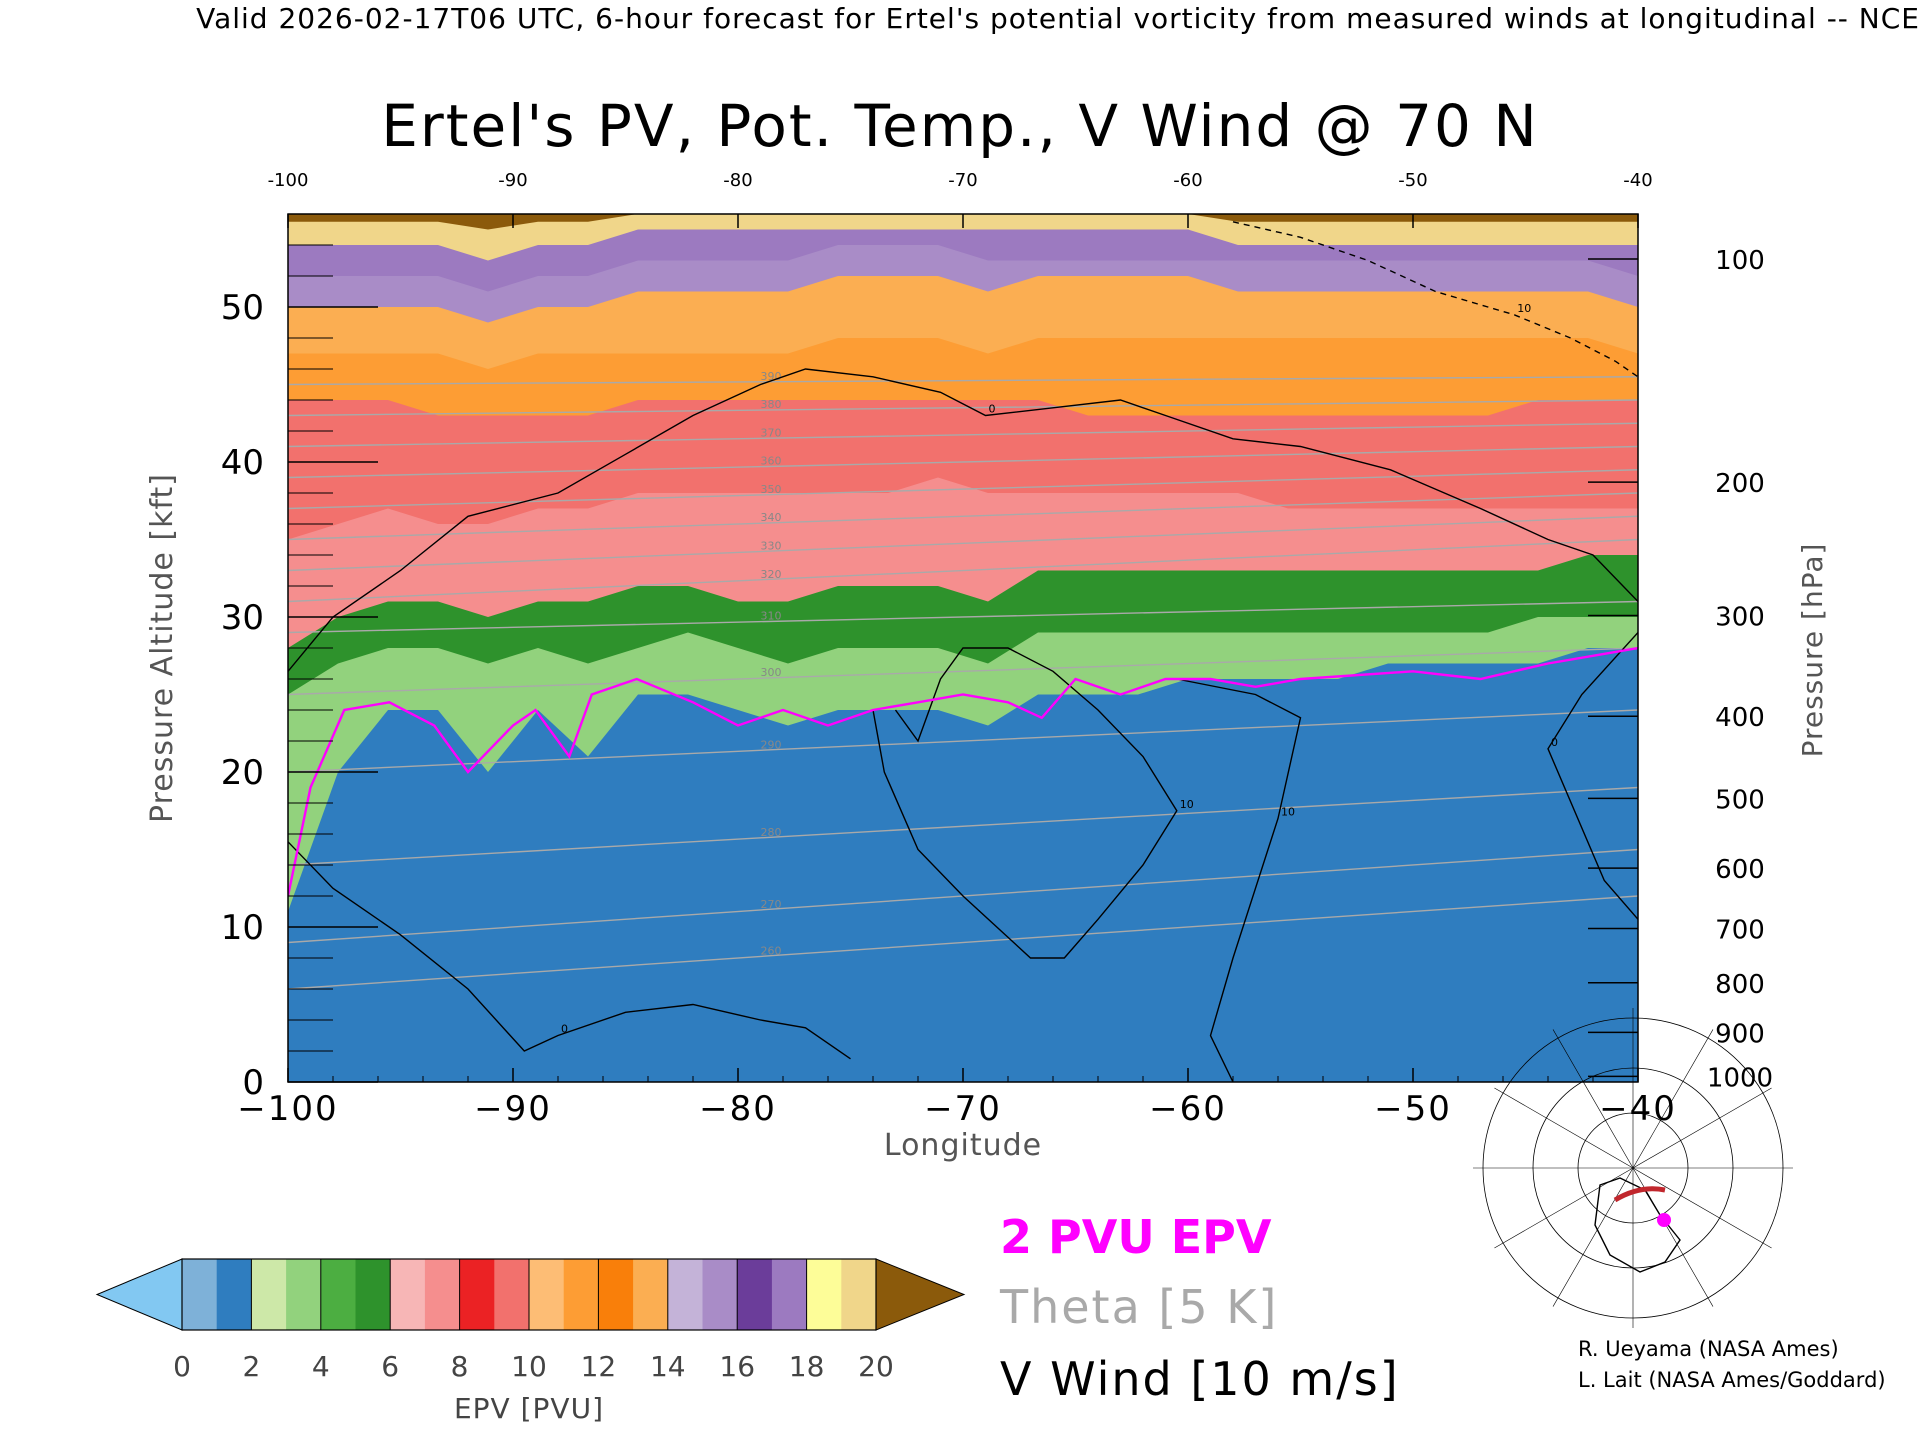 This screenshot has width=1920, height=1440. Describe the element at coordinates (251, 1366) in the screenshot. I see `colorbar-tick-label: 2` at that location.